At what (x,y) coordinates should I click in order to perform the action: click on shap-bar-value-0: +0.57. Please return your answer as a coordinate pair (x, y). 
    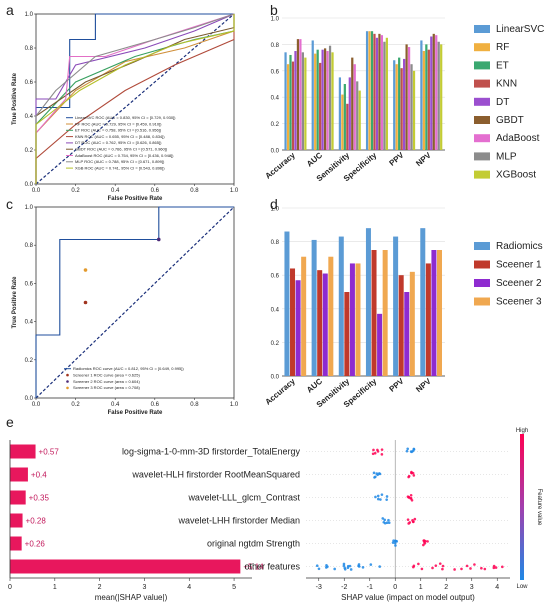
    Looking at the image, I should click on (49, 452).